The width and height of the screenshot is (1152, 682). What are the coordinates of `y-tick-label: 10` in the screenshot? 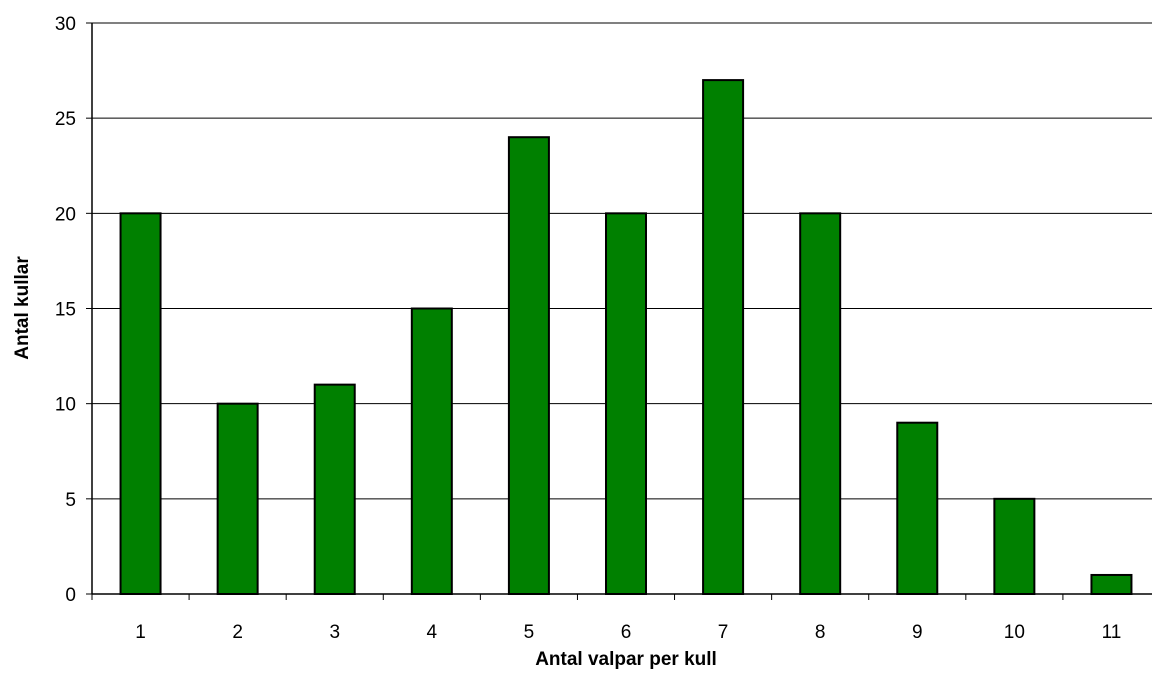 It's located at (65, 405).